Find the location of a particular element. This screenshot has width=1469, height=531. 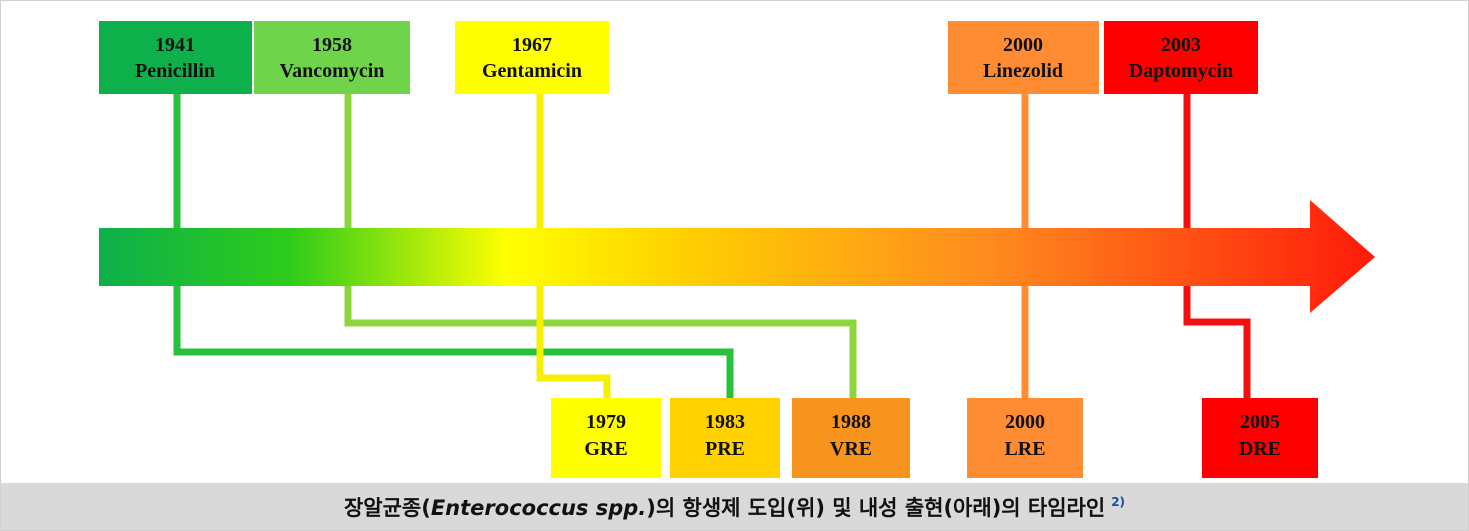

year: 2003 is located at coordinates (1181, 45).